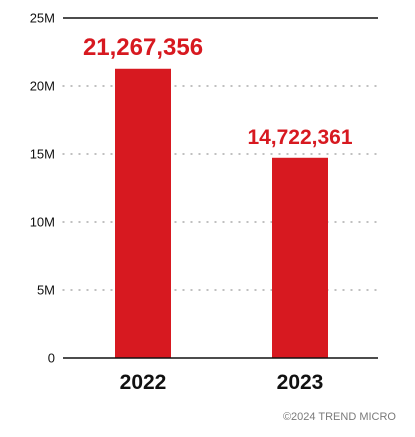  I want to click on data-label-2022: 21,267,356, so click(143, 47).